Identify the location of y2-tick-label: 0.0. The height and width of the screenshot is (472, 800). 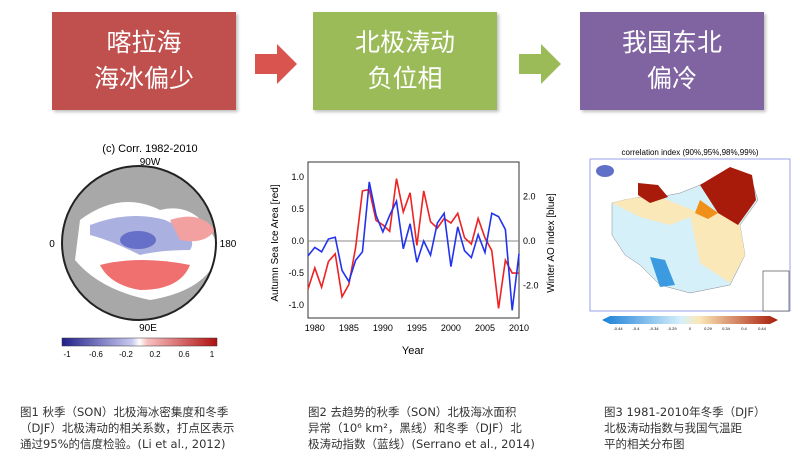
(529, 241).